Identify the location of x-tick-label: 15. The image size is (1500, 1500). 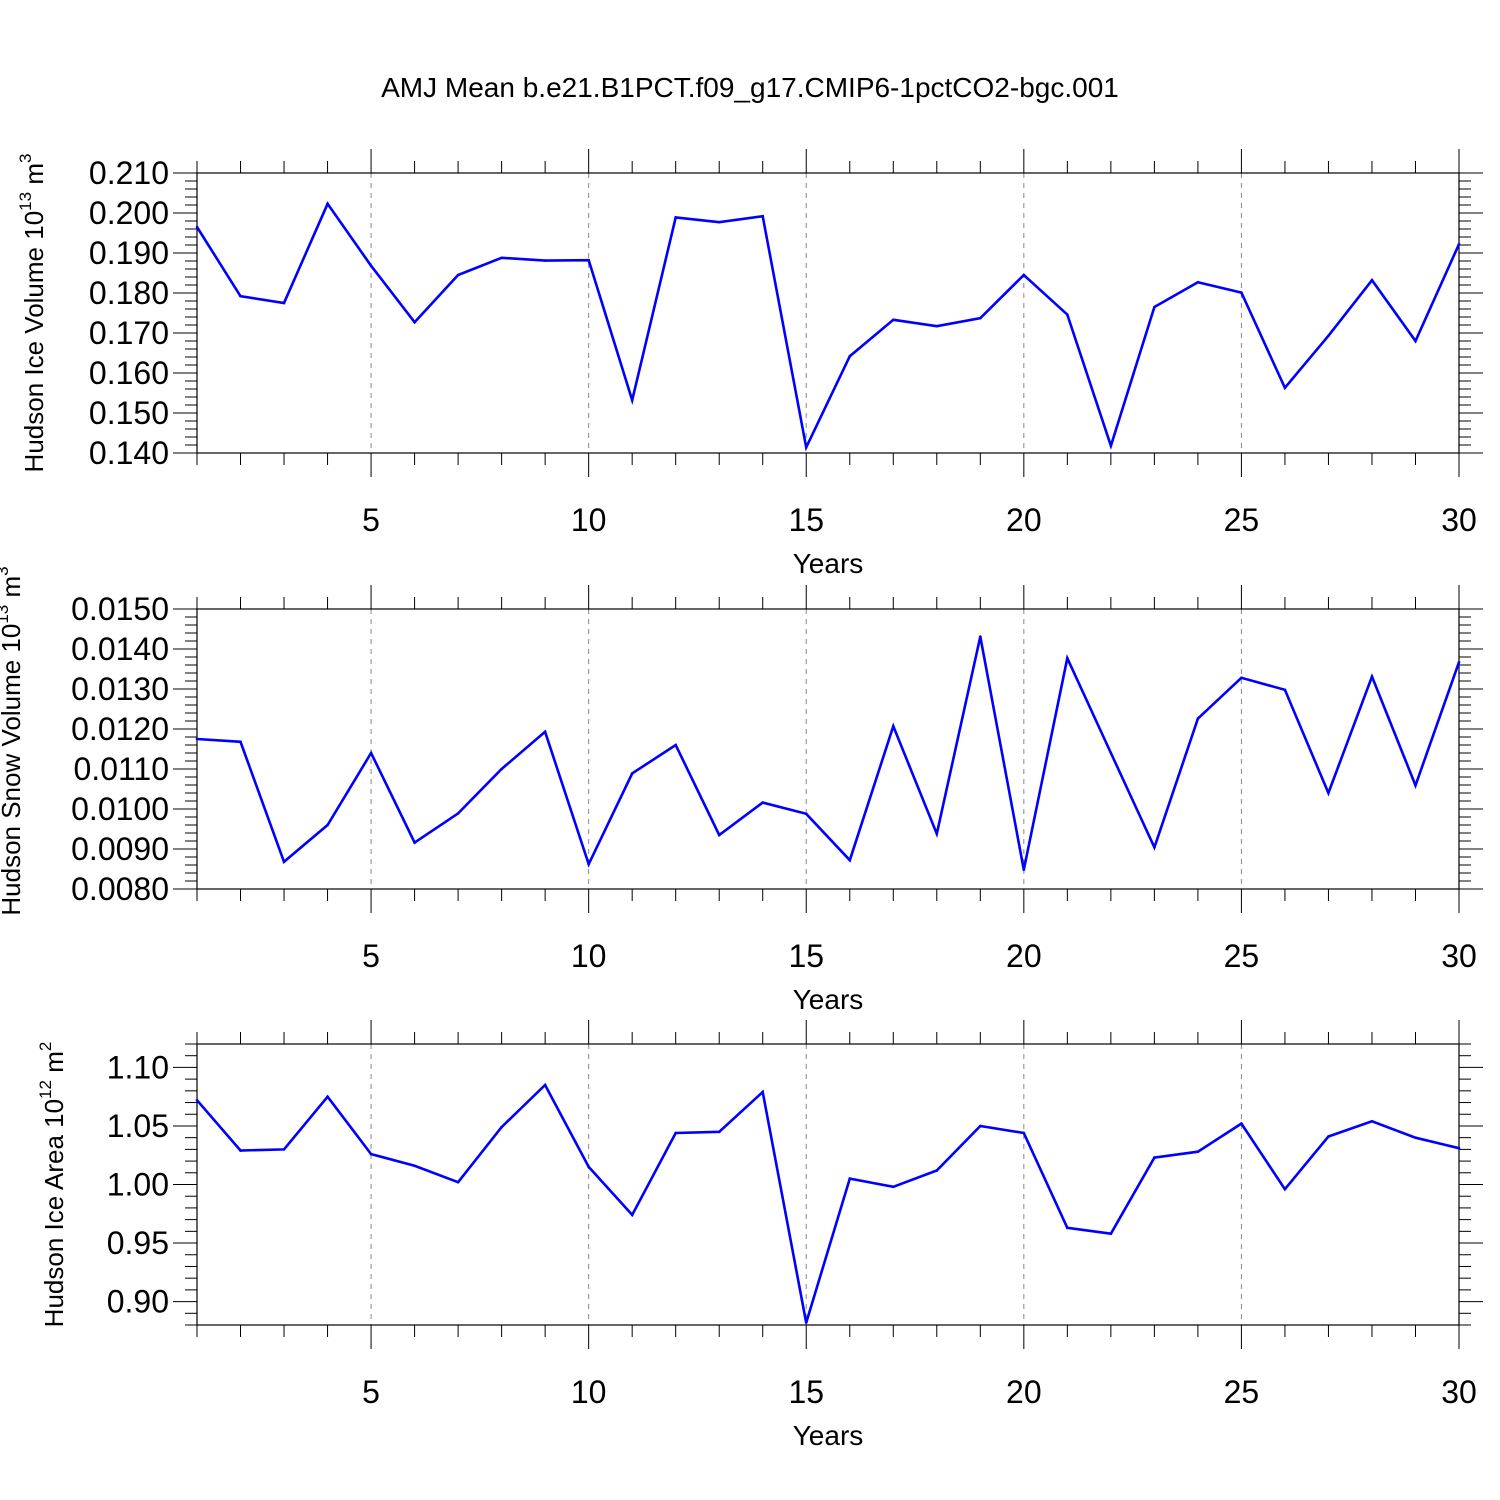
(806, 520).